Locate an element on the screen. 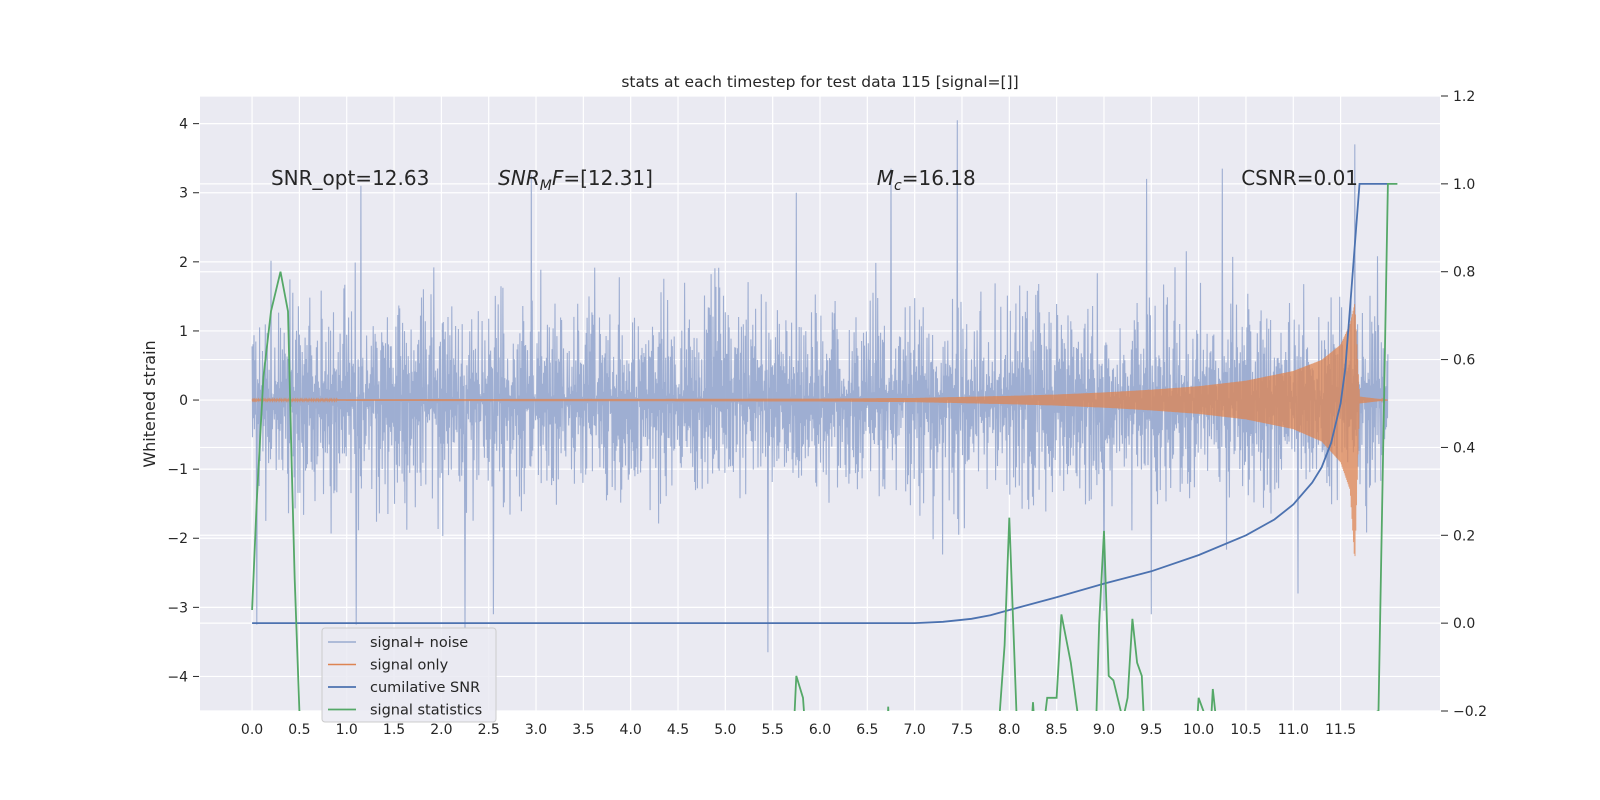 The image size is (1600, 800). y2-tick-label: 0.8 is located at coordinates (1464, 273).